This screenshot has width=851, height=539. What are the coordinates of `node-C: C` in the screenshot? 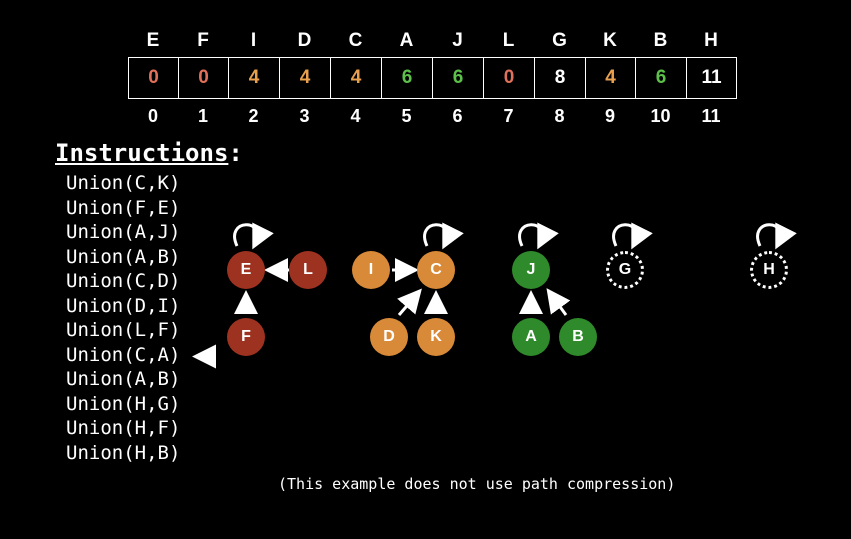 It's located at (436, 270).